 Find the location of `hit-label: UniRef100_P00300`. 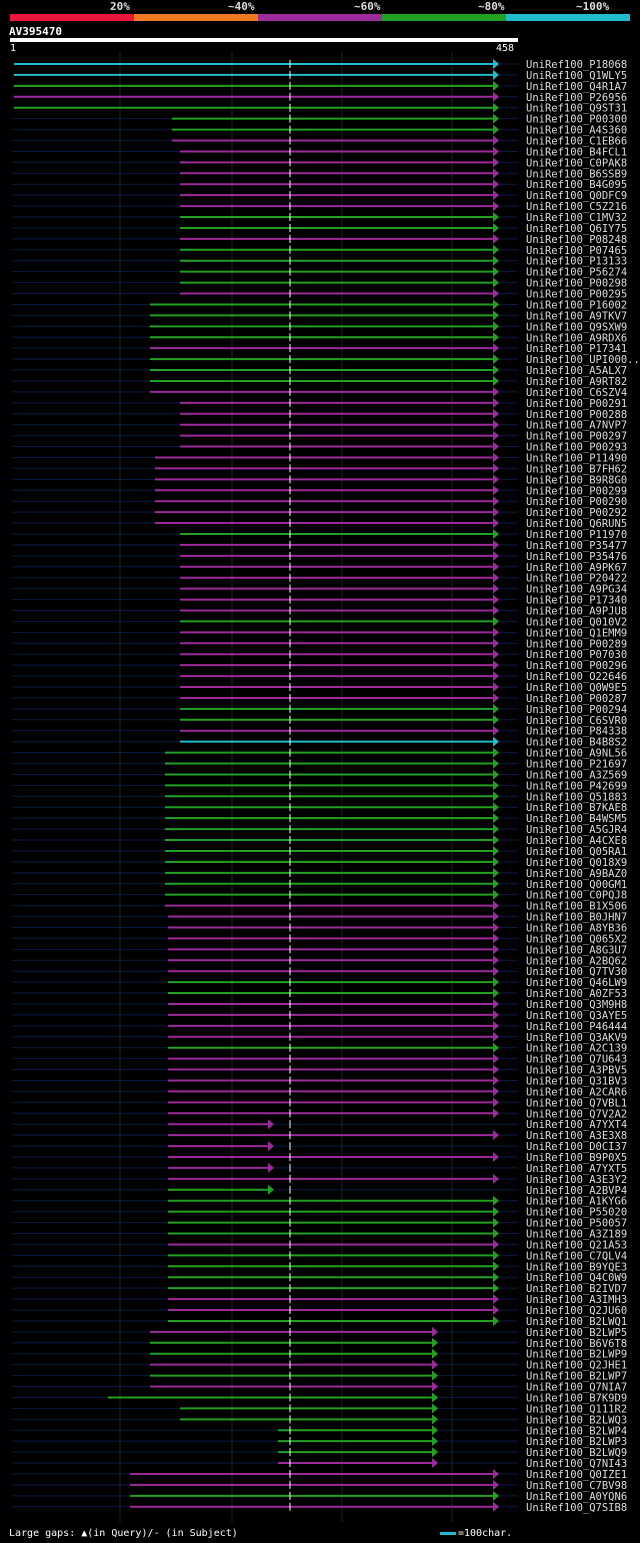

hit-label: UniRef100_P00300 is located at coordinates (576, 120).